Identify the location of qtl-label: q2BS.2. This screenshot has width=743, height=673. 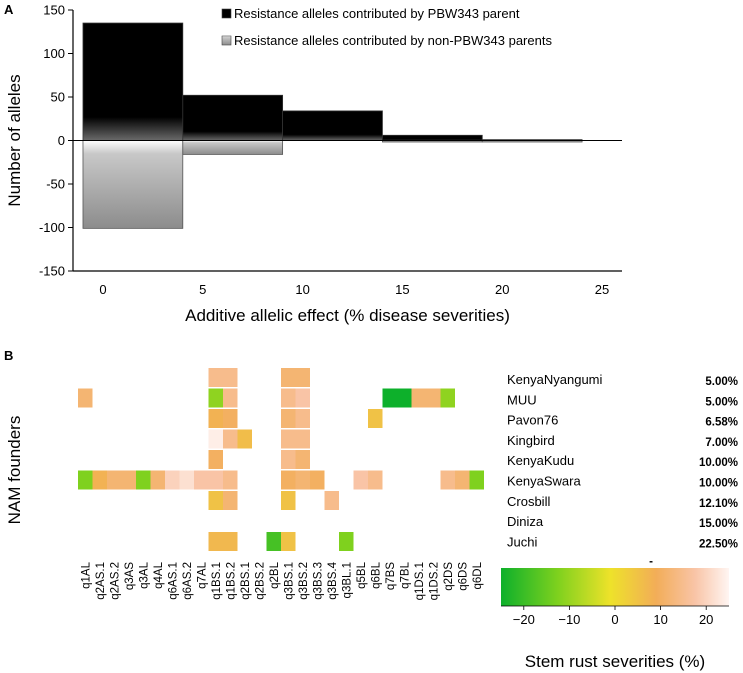
(260, 581).